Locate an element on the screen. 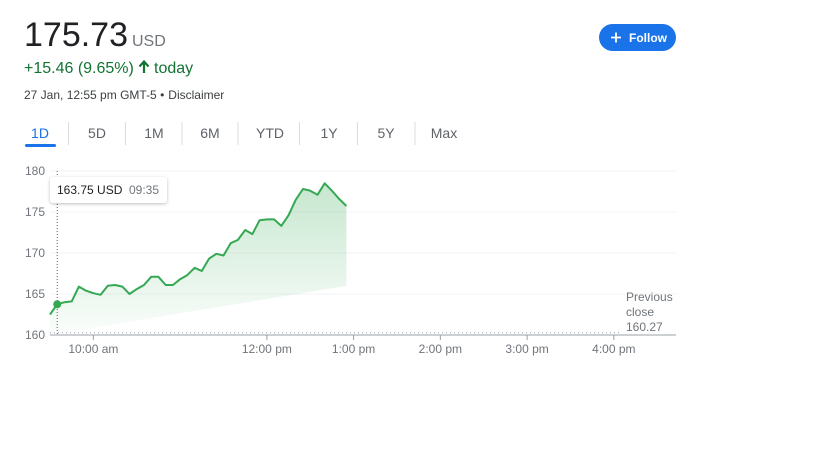 The width and height of the screenshot is (819, 460). y-tick-label: 165 is located at coordinates (35, 294).